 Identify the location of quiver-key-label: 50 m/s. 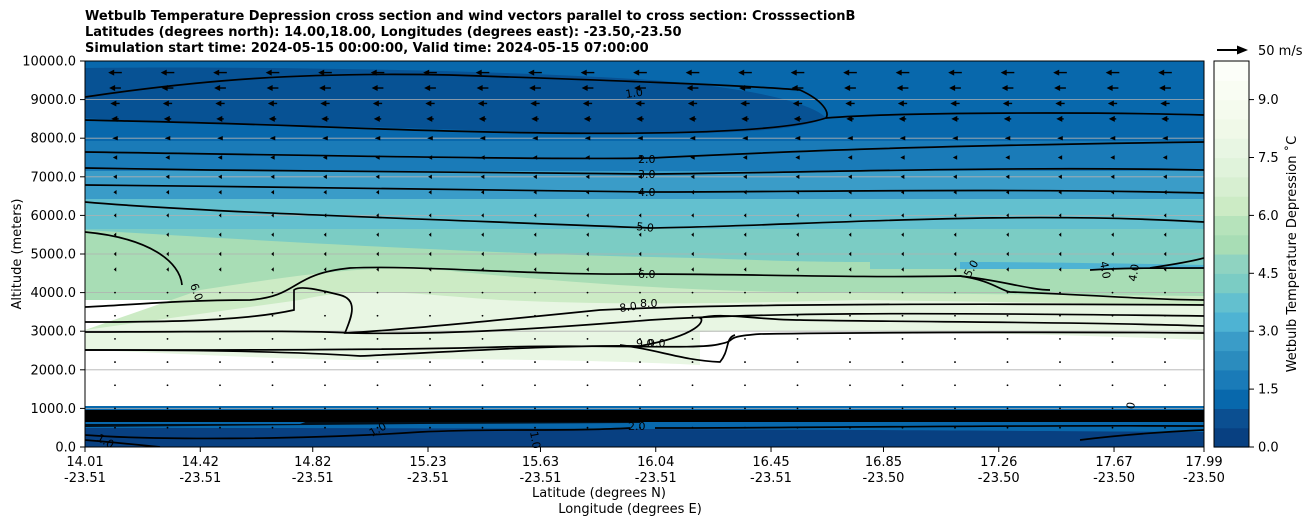
(1280, 51).